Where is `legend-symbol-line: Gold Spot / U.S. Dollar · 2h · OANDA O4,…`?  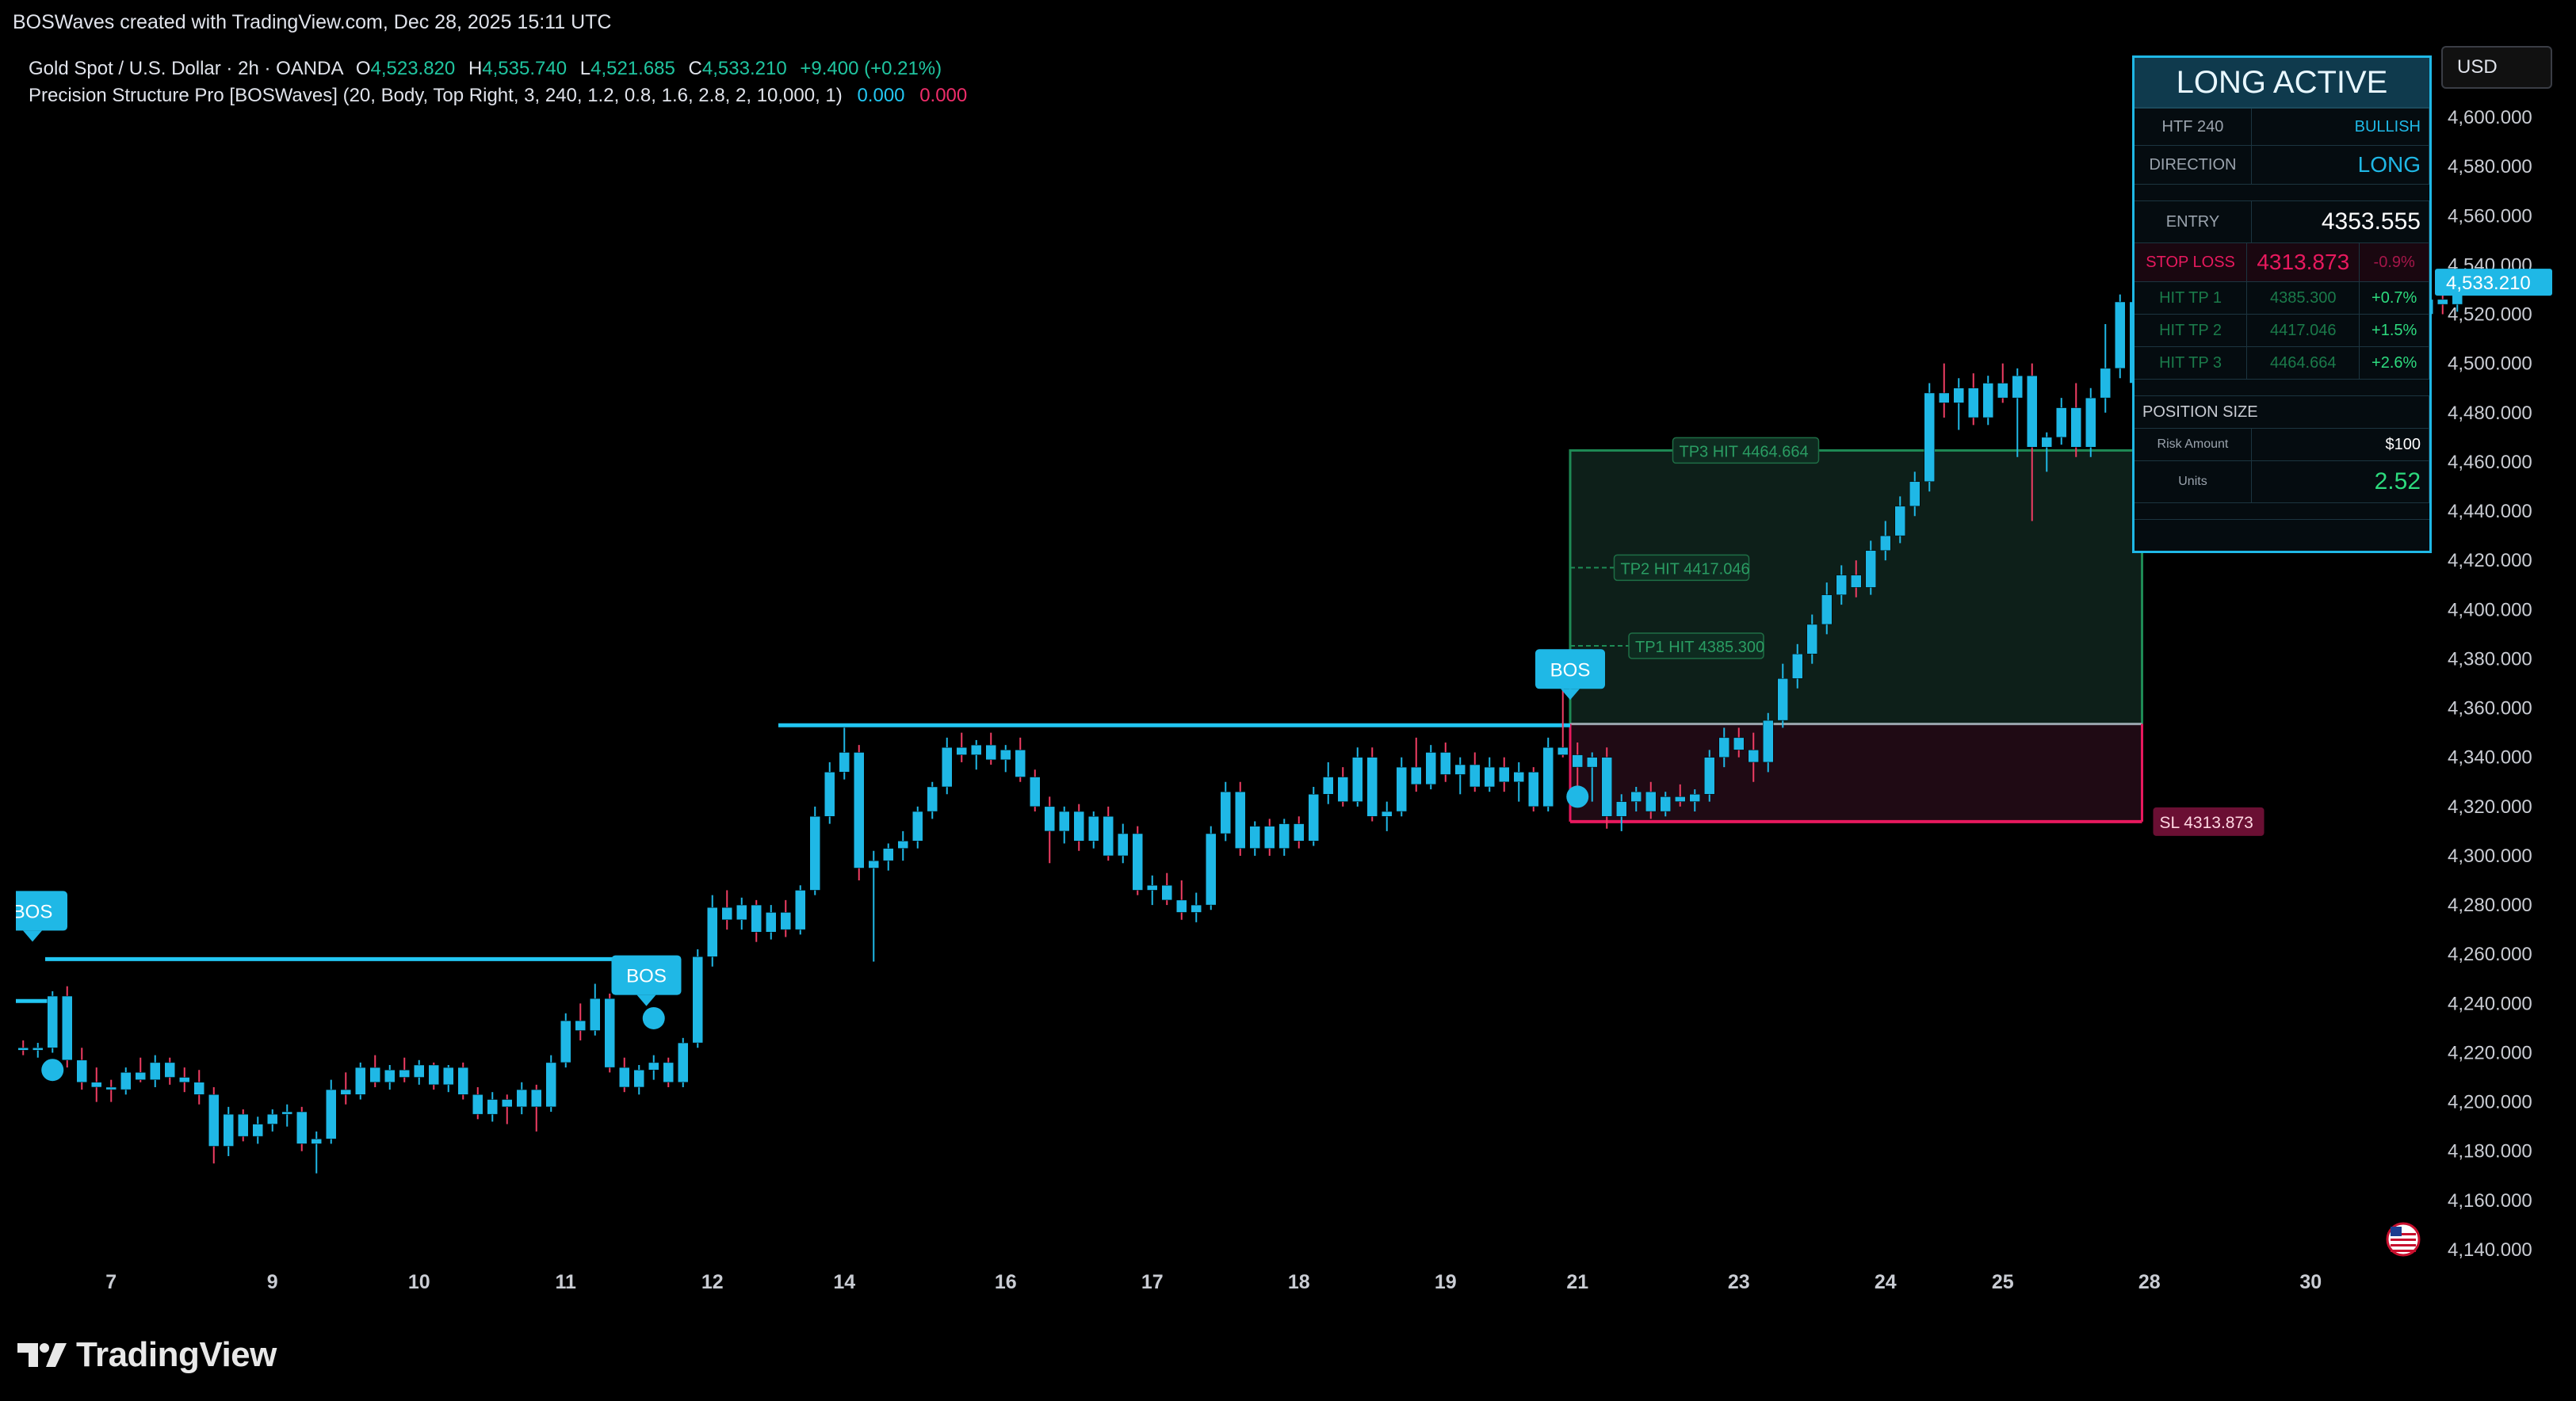 legend-symbol-line: Gold Spot / U.S. Dollar · 2h · OANDA O4,… is located at coordinates (498, 68).